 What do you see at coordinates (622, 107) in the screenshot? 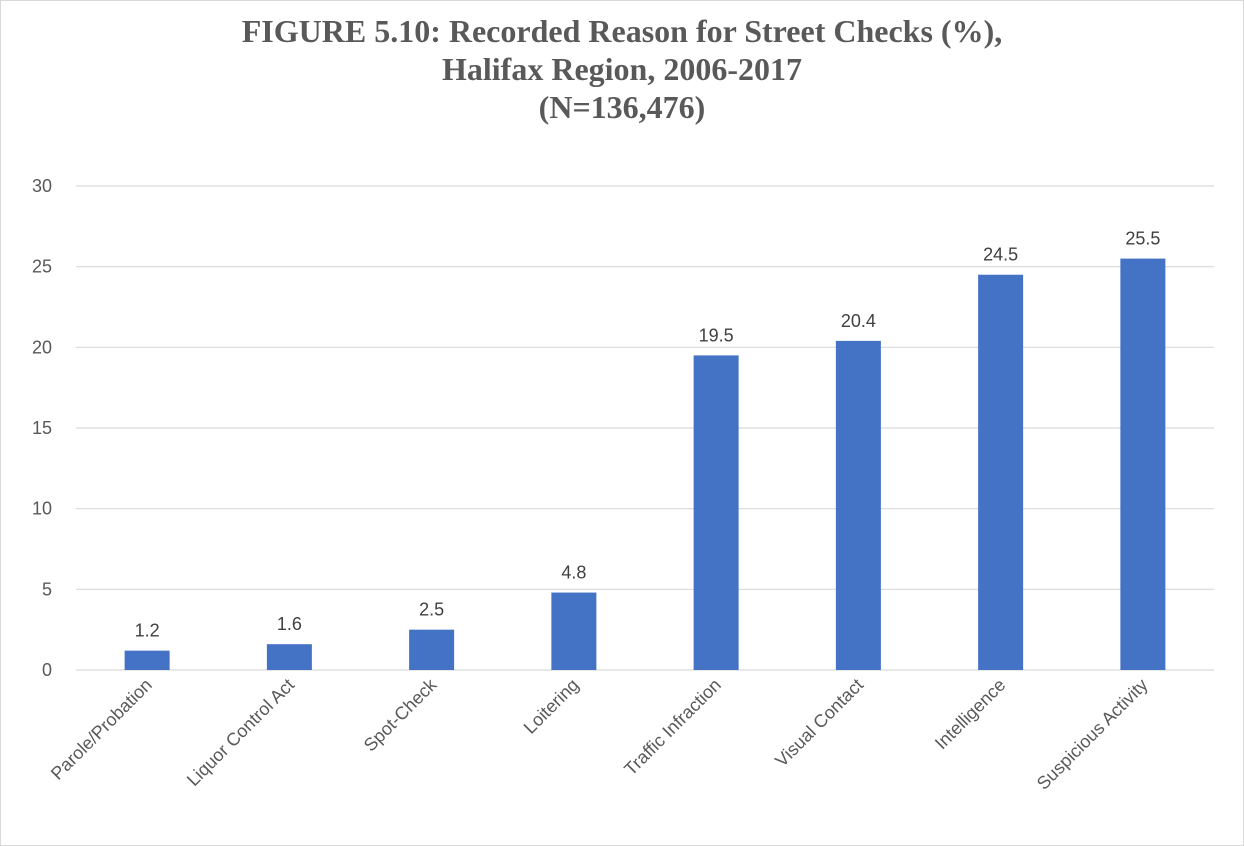
I see `chart-title-line-3: (N=136,476)` at bounding box center [622, 107].